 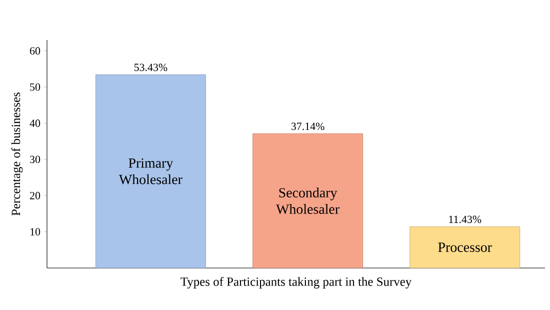 I want to click on data-label: 11.43%, so click(x=465, y=220).